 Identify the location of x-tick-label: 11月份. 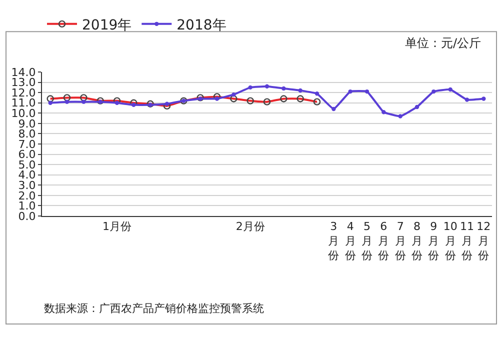
(467, 241).